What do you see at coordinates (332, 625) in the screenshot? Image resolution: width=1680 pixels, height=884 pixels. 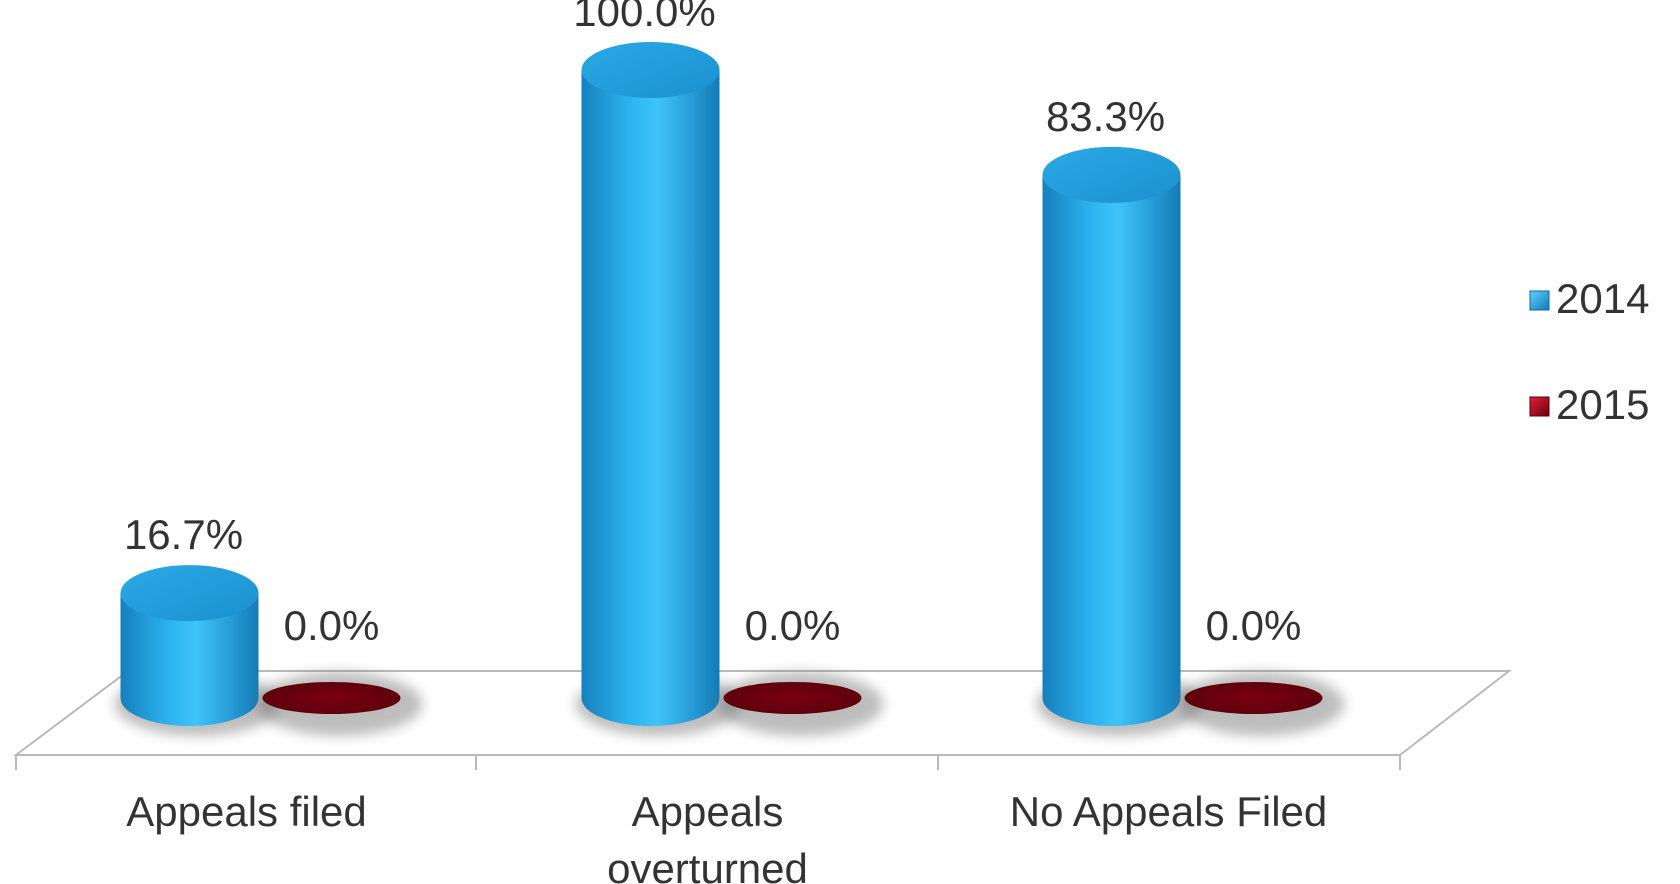 I see `data-label-2015-0: 0.0%` at bounding box center [332, 625].